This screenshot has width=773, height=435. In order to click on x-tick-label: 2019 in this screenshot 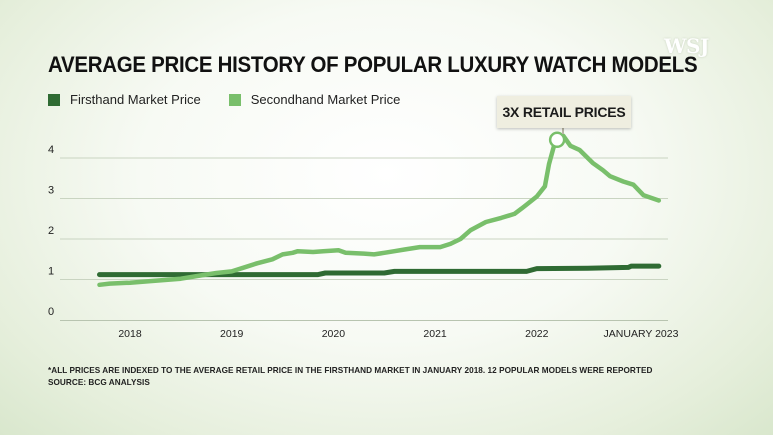, I will do `click(232, 334)`.